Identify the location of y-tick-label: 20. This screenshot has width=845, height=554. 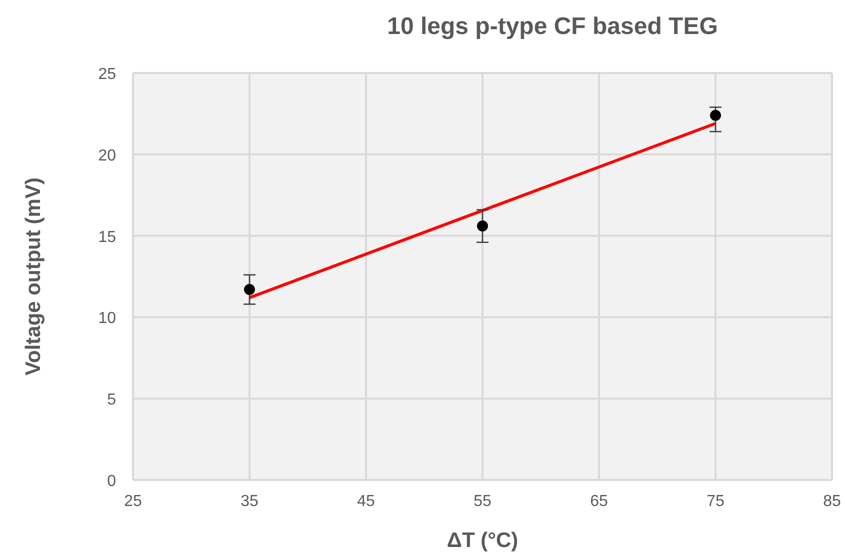
(107, 155).